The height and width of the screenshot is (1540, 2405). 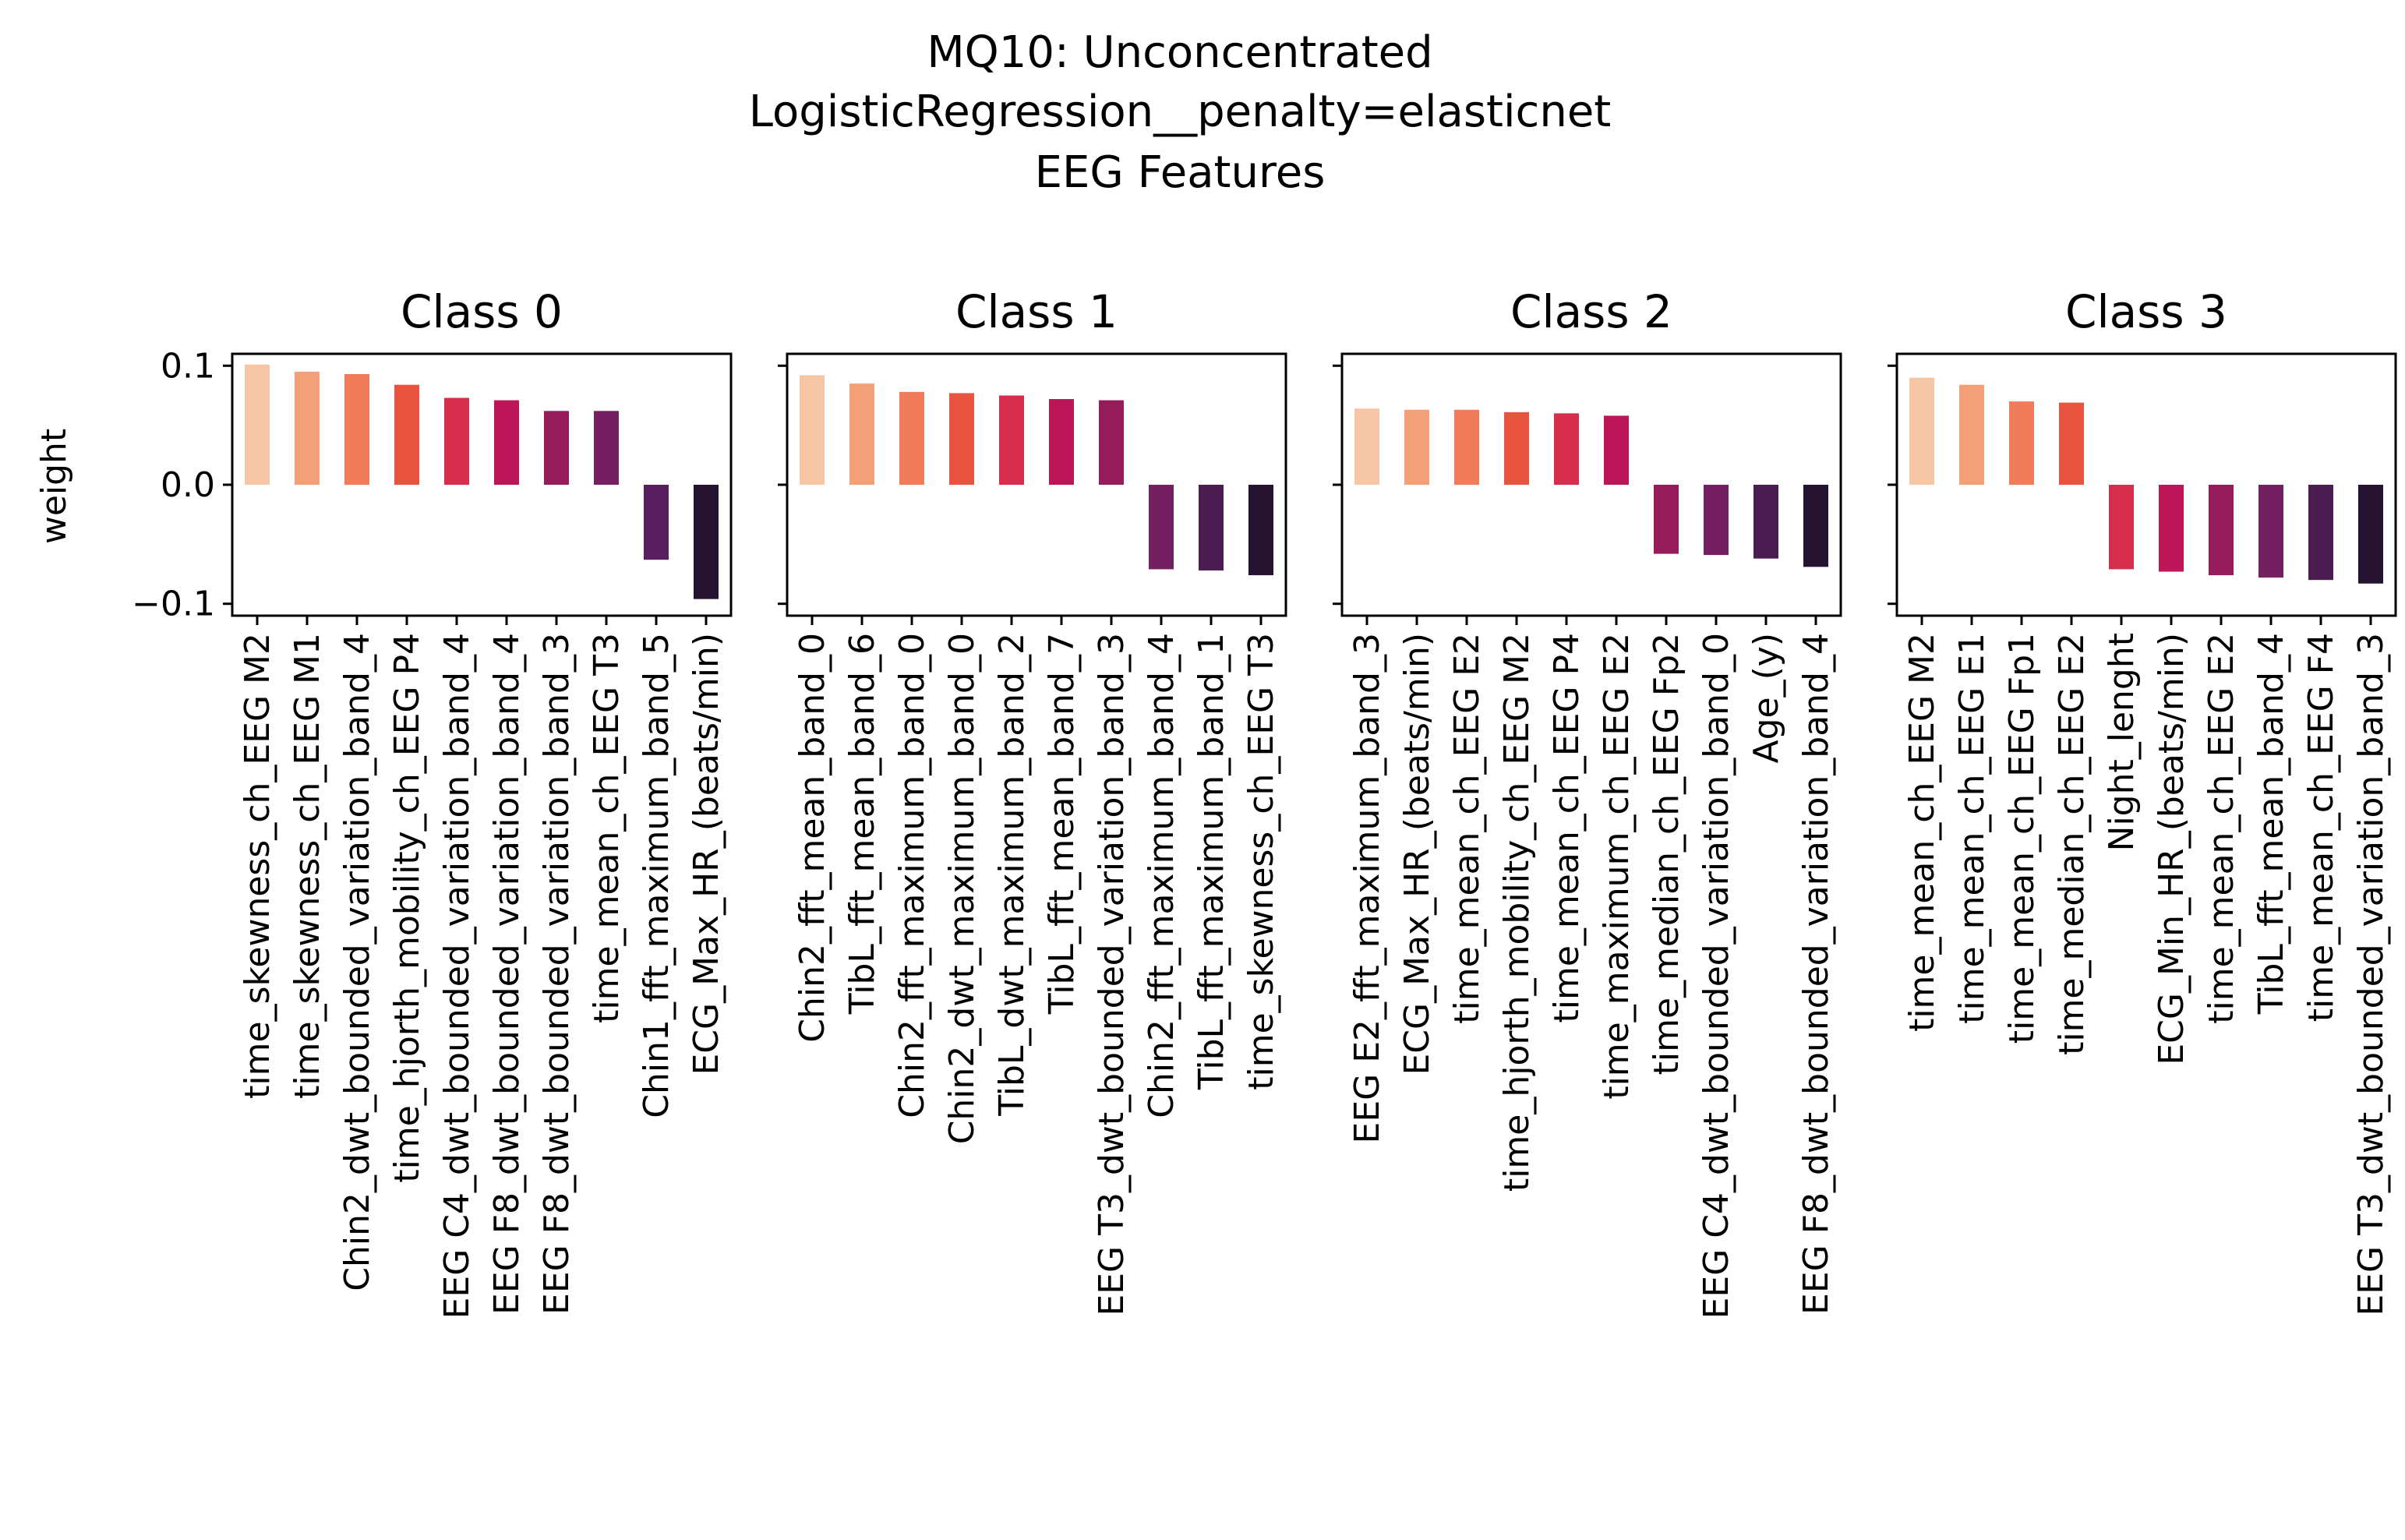 What do you see at coordinates (2072, 844) in the screenshot?
I see `category-label: time_median_ch_EEG E2` at bounding box center [2072, 844].